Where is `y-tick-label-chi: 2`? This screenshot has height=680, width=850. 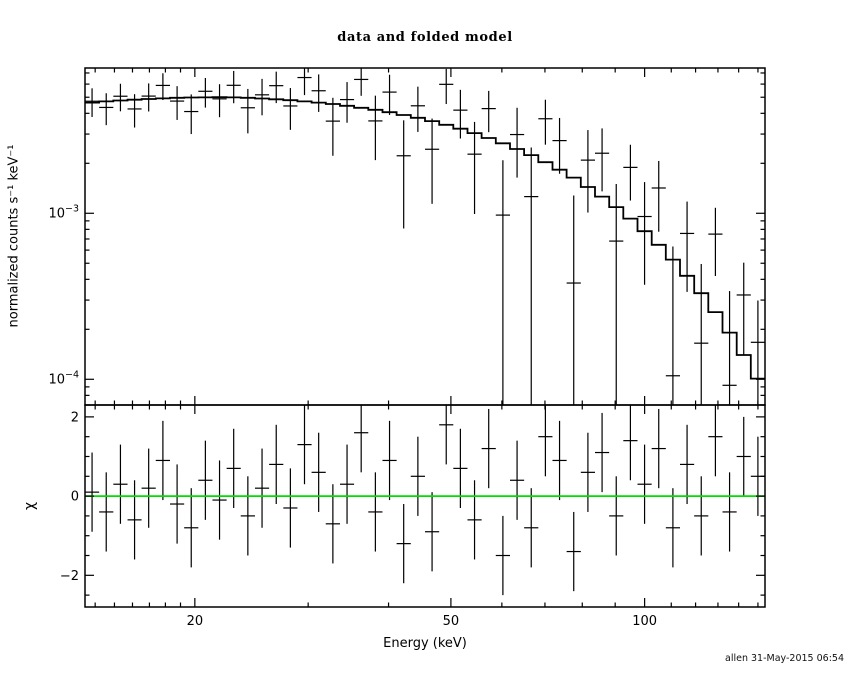 y-tick-label-chi: 2 is located at coordinates (75, 417).